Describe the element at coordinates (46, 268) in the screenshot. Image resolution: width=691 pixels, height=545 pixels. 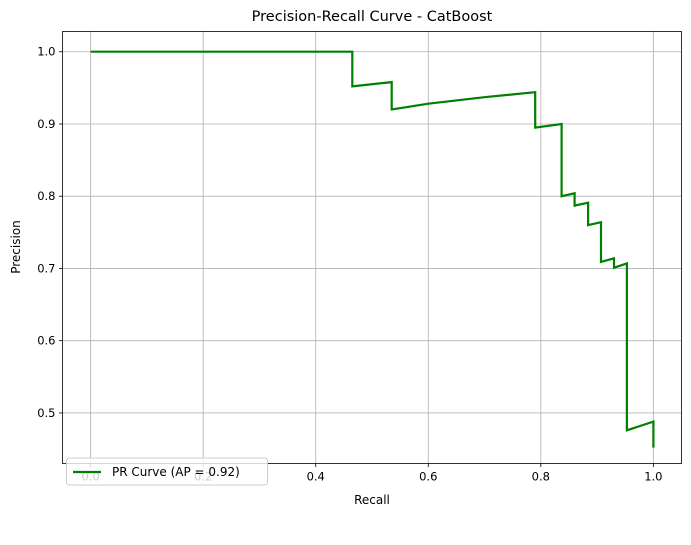
I see `y-tick-label: 0.7` at that location.